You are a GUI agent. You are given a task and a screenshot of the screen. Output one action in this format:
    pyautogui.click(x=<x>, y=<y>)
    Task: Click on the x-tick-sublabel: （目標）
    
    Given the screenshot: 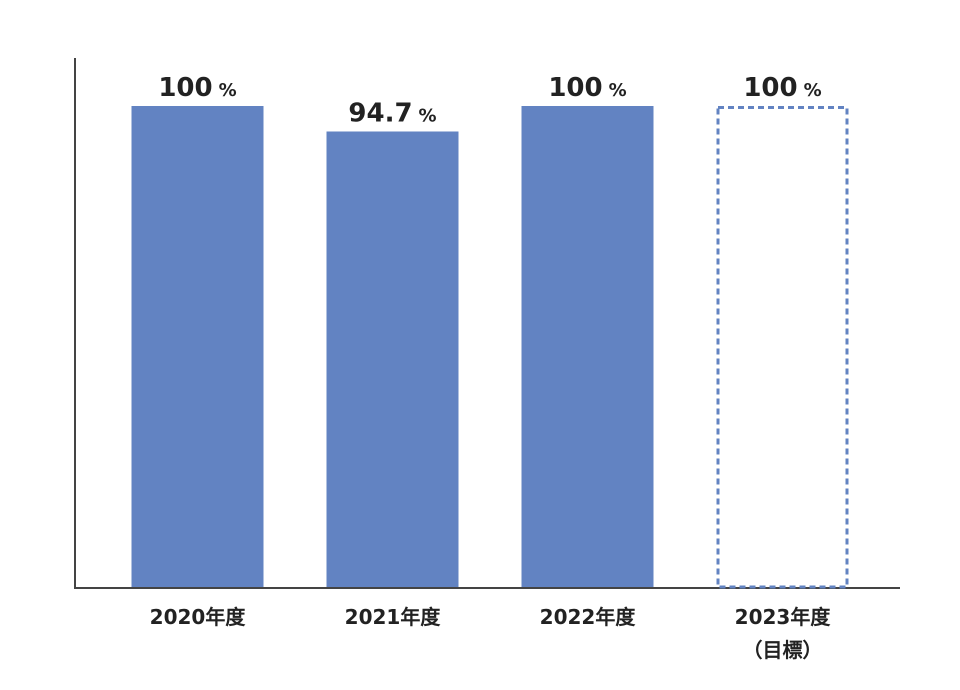 What is the action you would take?
    pyautogui.click(x=783, y=650)
    